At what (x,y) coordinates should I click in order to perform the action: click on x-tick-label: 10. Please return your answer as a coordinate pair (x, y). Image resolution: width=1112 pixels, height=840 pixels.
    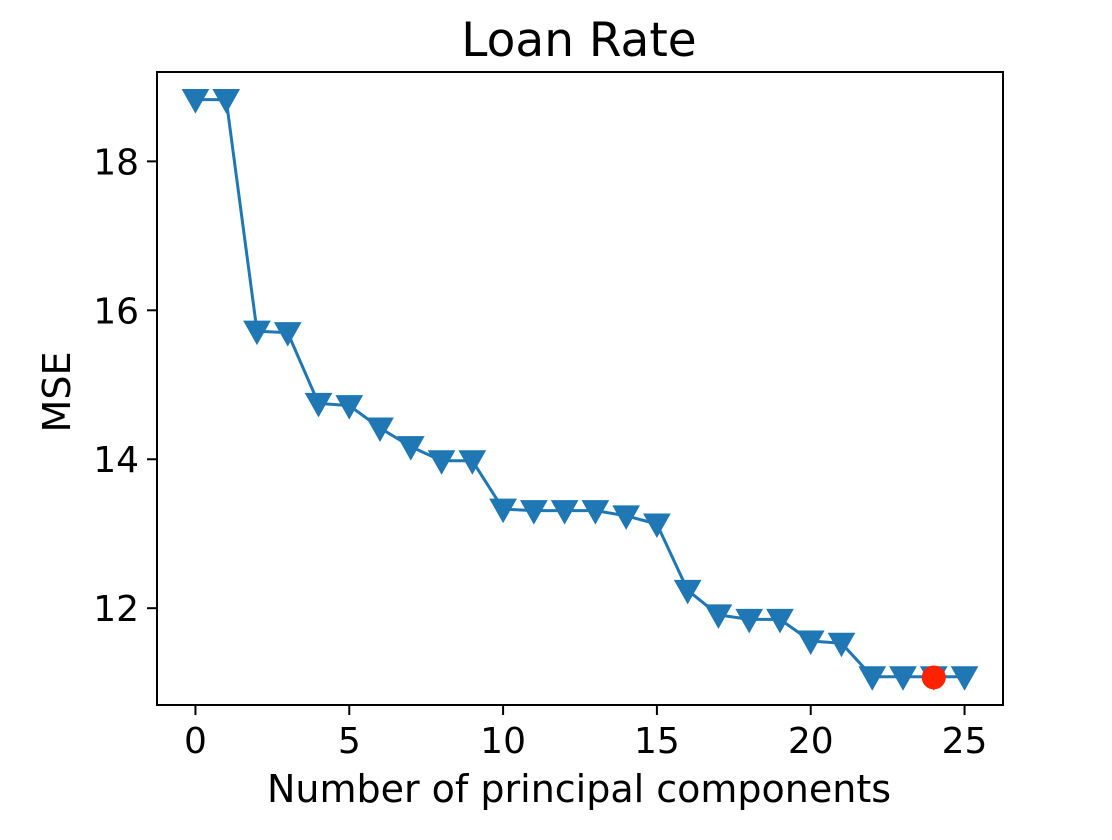
    Looking at the image, I should click on (503, 741).